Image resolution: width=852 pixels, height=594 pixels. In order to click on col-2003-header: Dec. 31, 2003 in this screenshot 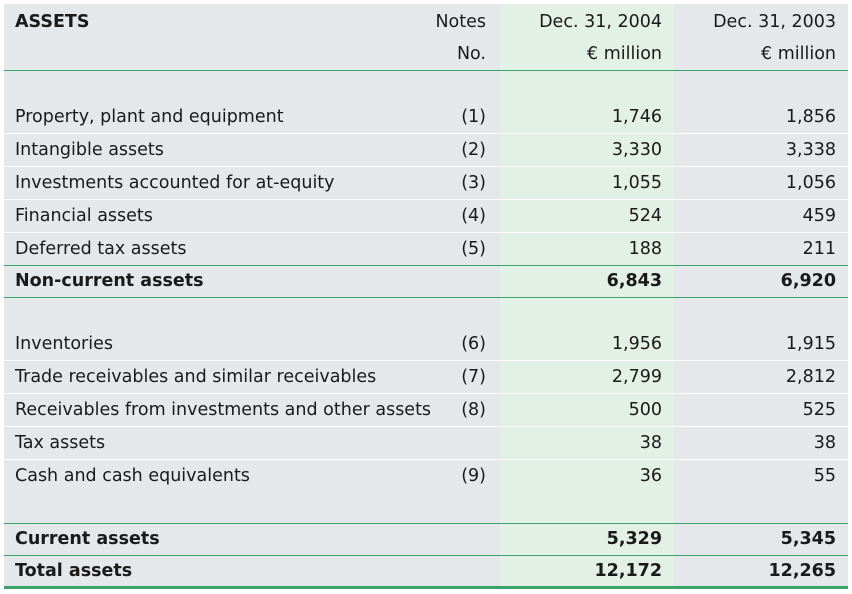, I will do `click(774, 22)`.